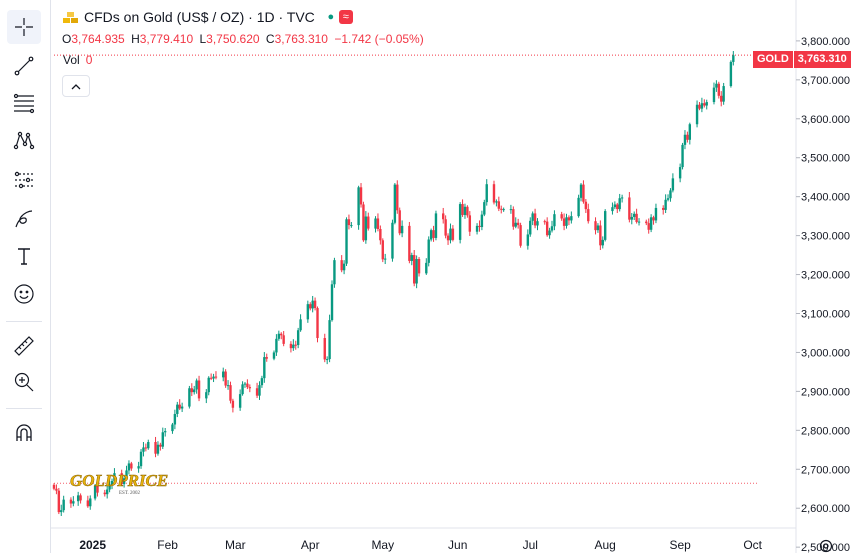  What do you see at coordinates (825, 81) in the screenshot?
I see `y-tick-label: 3,700.000` at bounding box center [825, 81].